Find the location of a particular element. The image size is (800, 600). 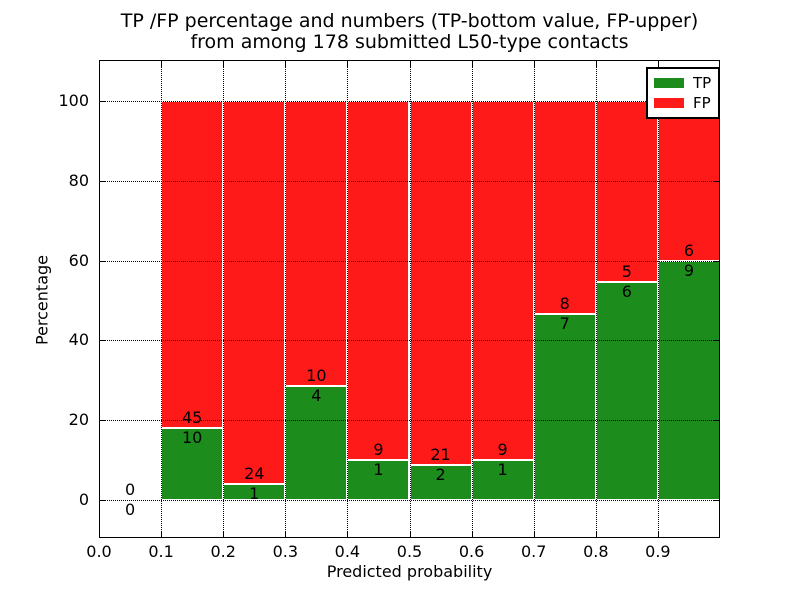

tp-count-label: 9 is located at coordinates (689, 270).